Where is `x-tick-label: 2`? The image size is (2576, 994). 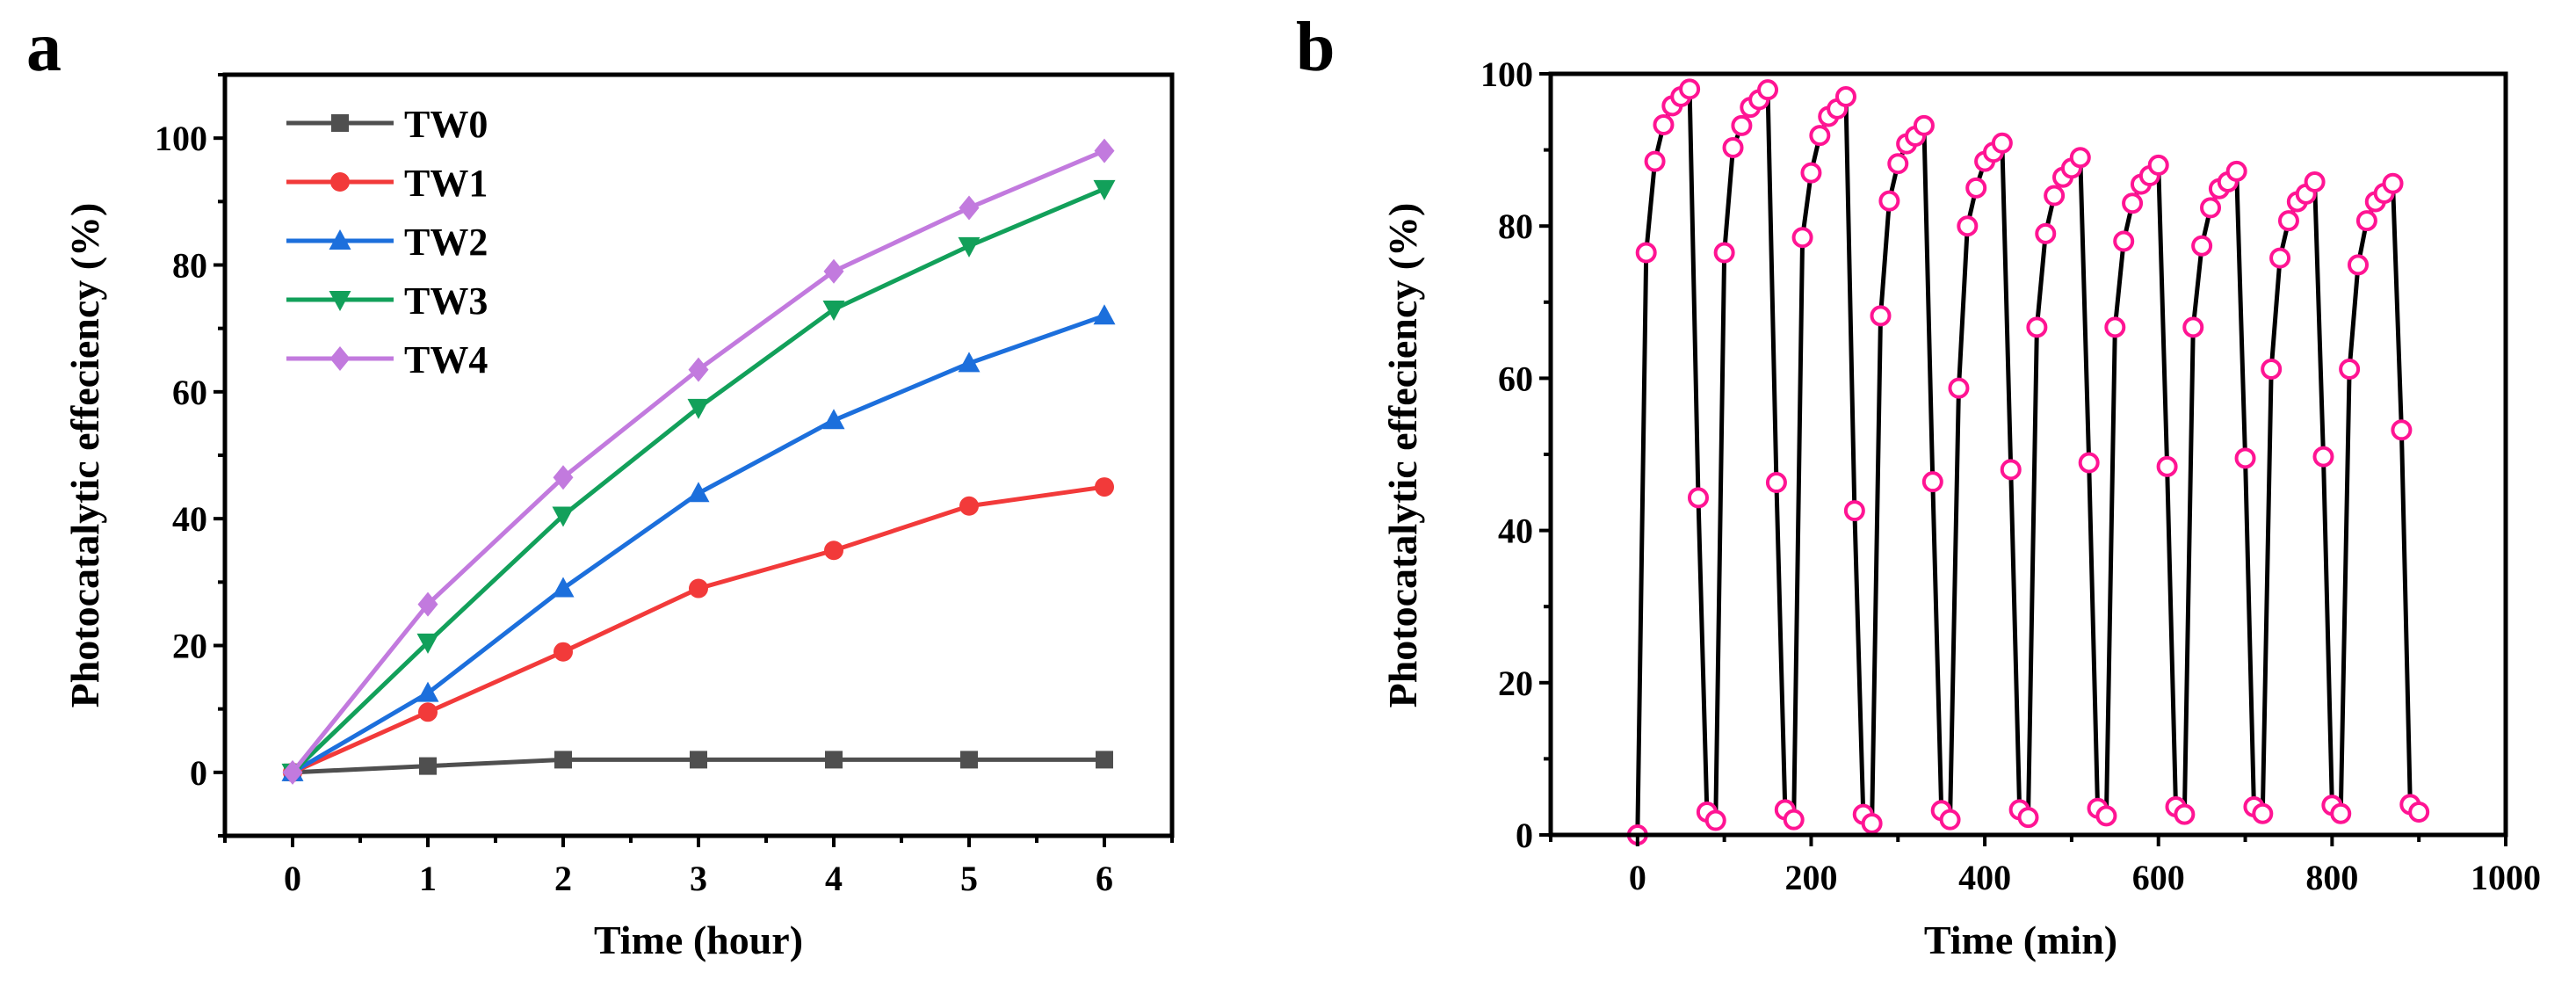
x-tick-label: 2 is located at coordinates (563, 878).